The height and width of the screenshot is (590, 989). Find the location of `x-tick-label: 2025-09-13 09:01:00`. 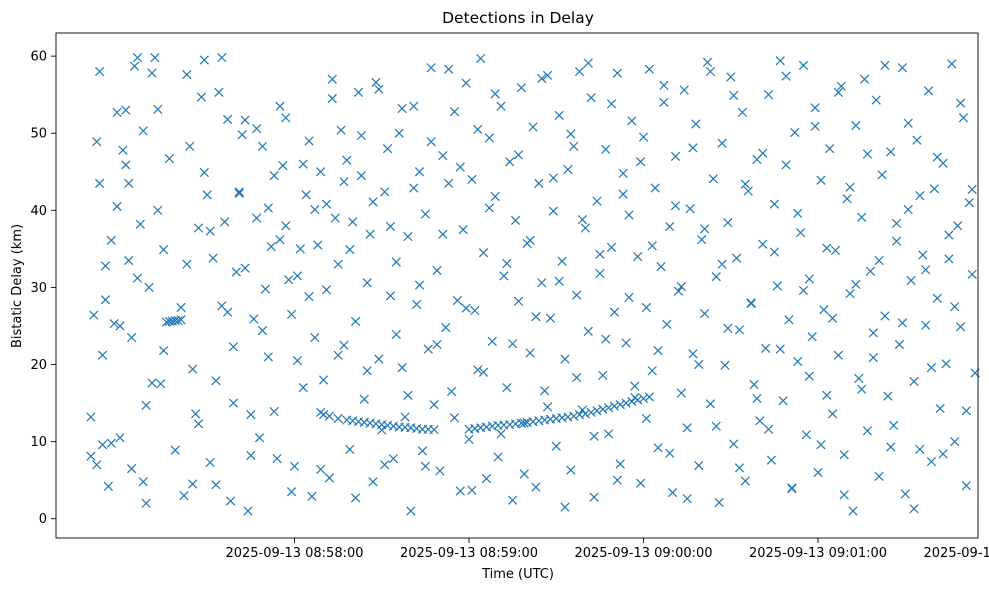

x-tick-label: 2025-09-13 09:01:00 is located at coordinates (818, 553).